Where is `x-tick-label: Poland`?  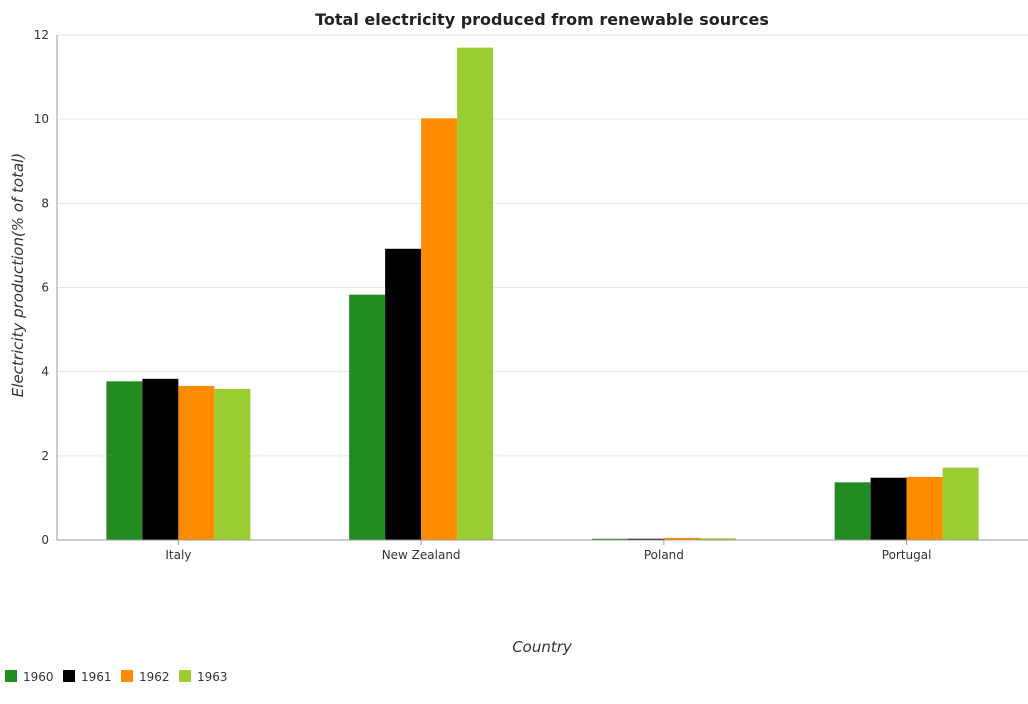 x-tick-label: Poland is located at coordinates (664, 555).